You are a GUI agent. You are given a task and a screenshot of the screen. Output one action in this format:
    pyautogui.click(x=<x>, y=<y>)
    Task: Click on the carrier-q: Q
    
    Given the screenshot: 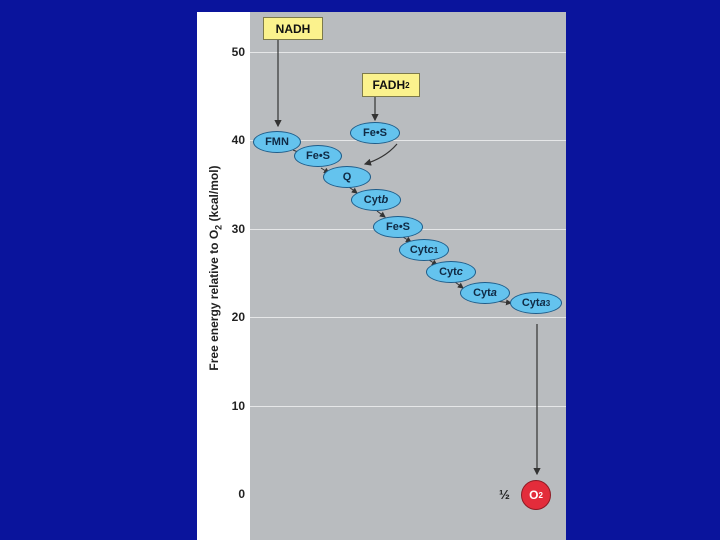 What is the action you would take?
    pyautogui.click(x=347, y=177)
    